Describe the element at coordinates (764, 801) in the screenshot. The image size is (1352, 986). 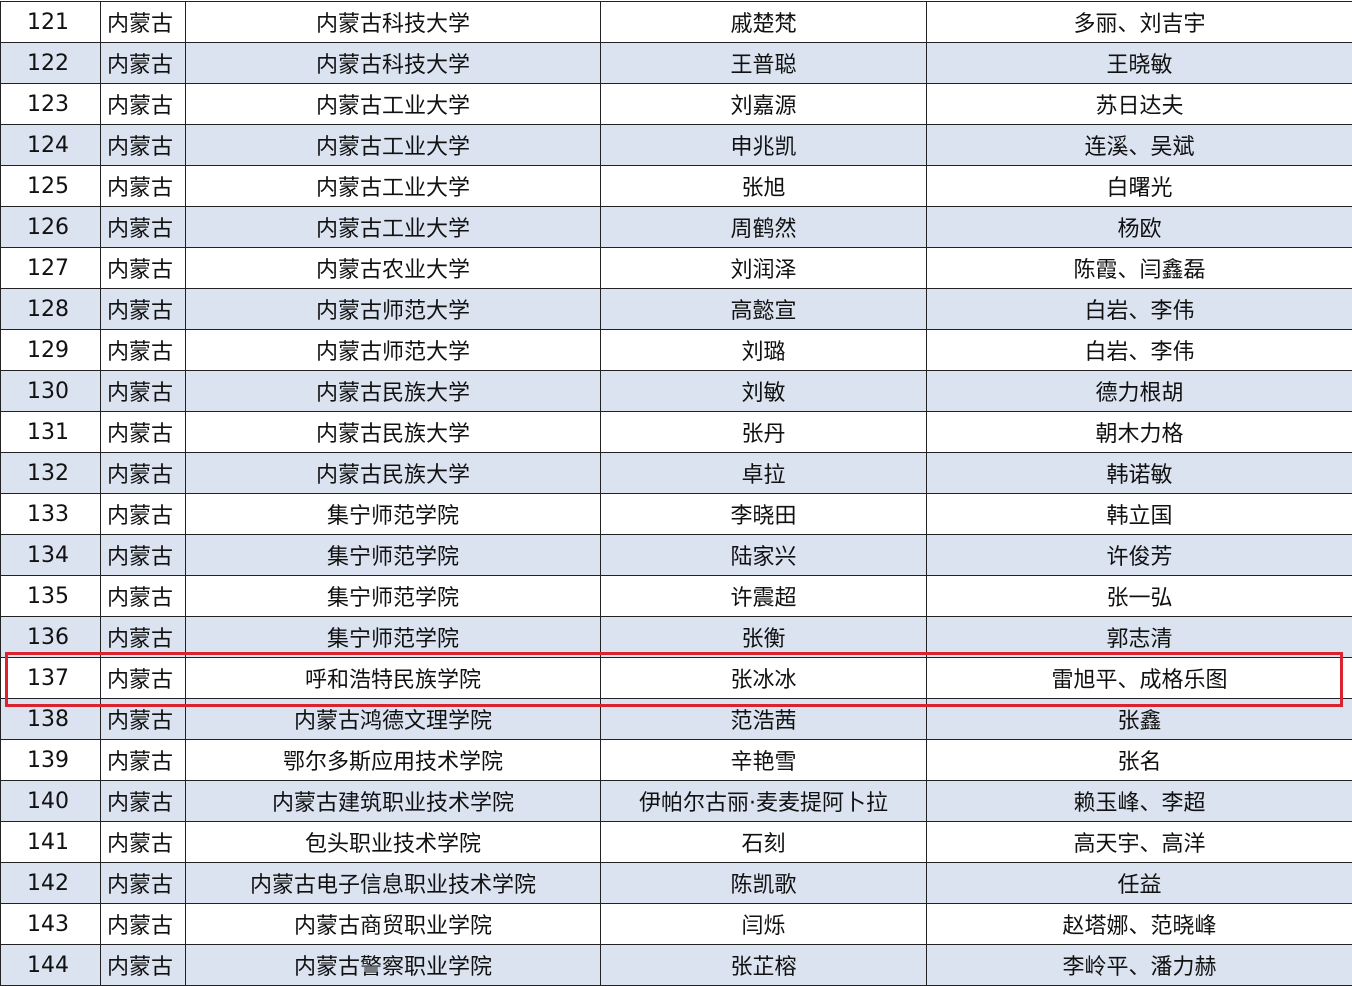
I see `student-cell: 伊帕尔古丽·麦麦提阿卜拉` at that location.